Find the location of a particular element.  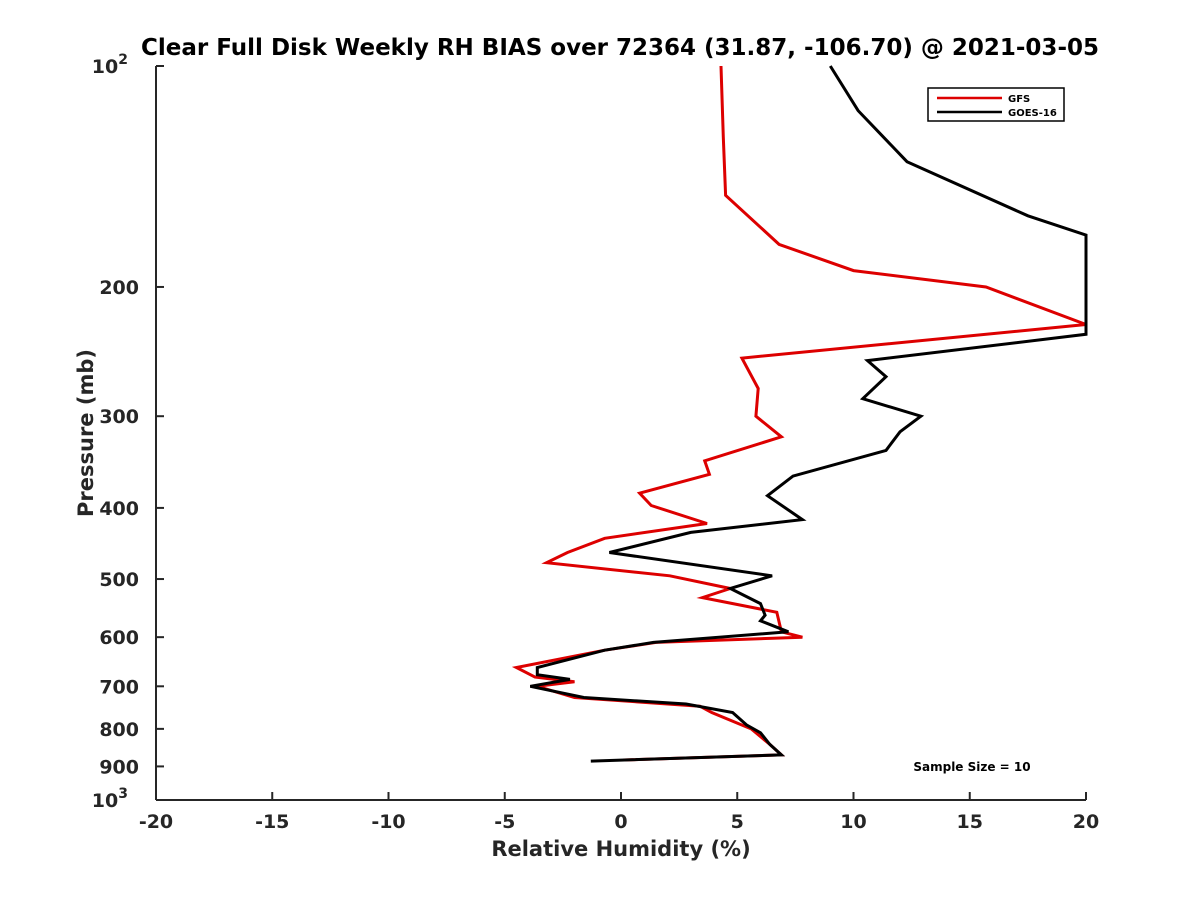

x-tick-label: -5 is located at coordinates (504, 822).